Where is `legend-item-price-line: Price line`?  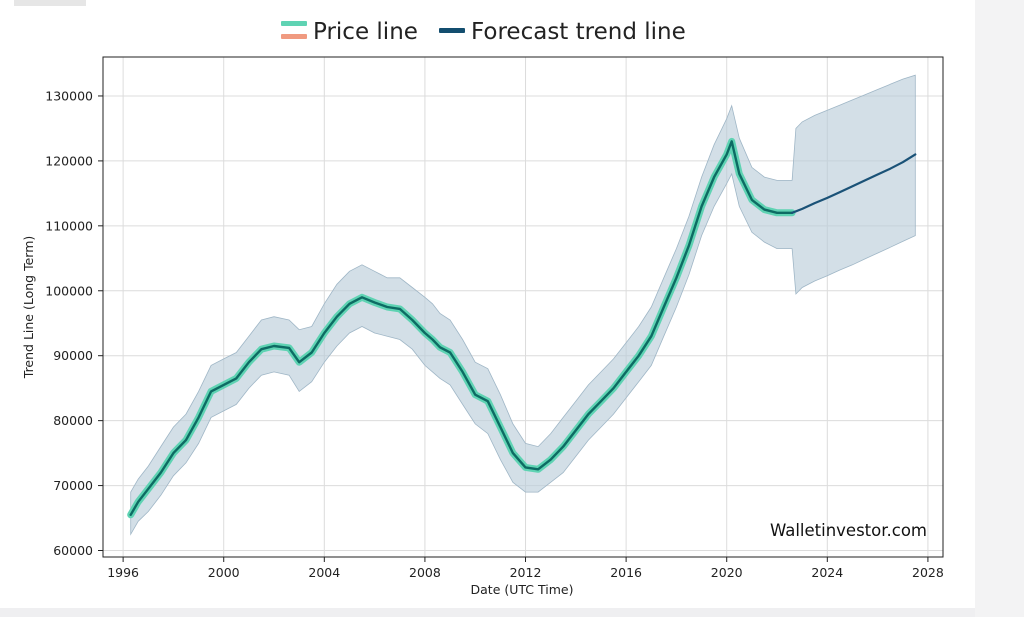 legend-item-price-line: Price line is located at coordinates (349, 32).